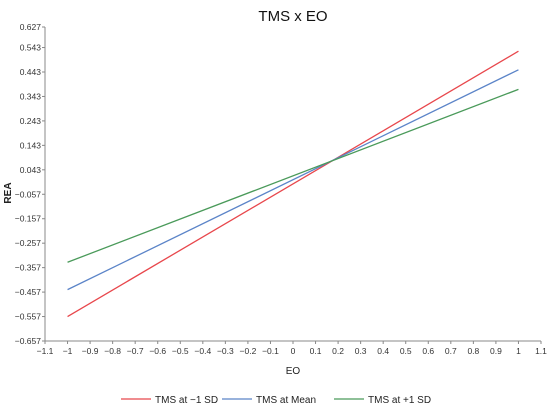  What do you see at coordinates (270, 351) in the screenshot?
I see `x-tick-label: −0.1` at bounding box center [270, 351].